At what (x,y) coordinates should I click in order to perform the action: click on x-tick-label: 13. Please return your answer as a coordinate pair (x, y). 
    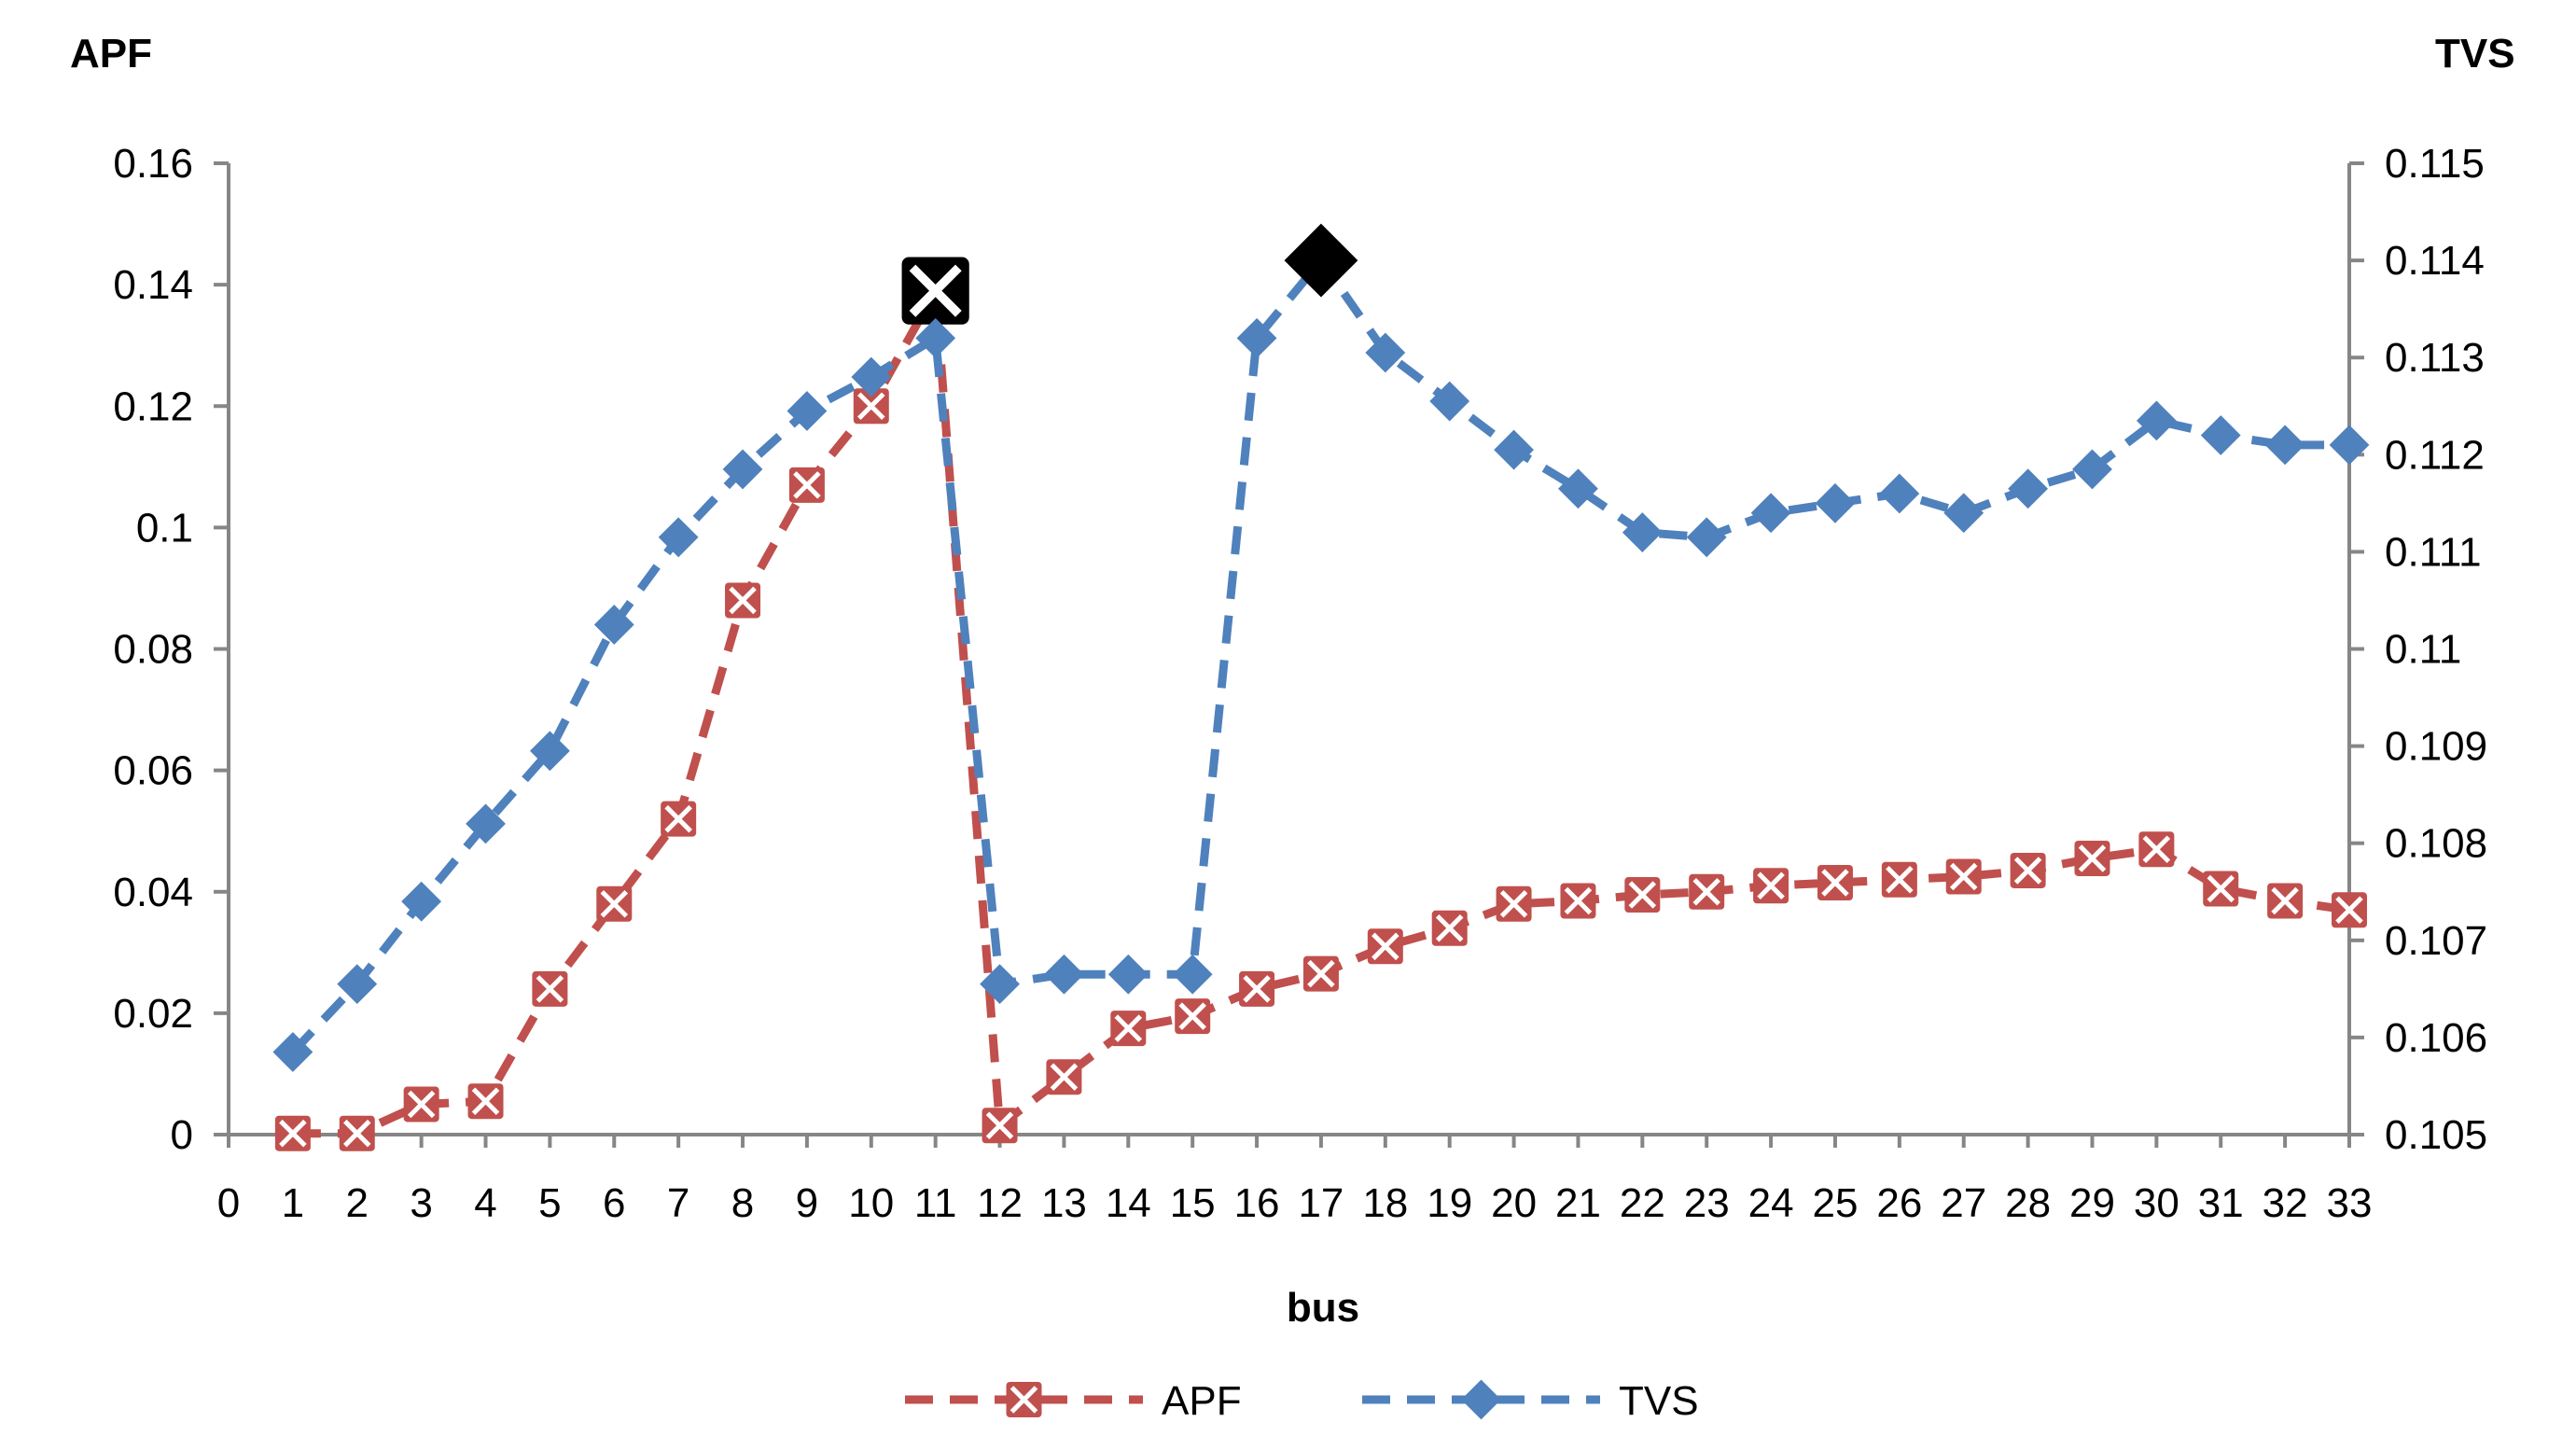
    Looking at the image, I should click on (1064, 1203).